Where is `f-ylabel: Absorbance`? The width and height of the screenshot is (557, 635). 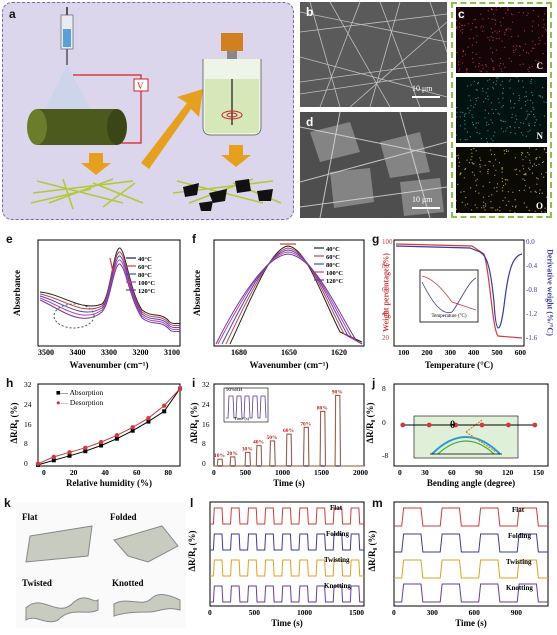
f-ylabel: Absorbance is located at coordinates (197, 293).